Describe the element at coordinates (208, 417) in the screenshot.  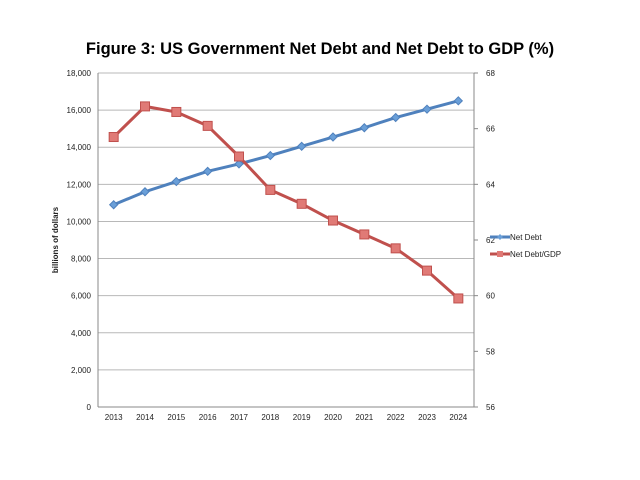
I see `x-tick-label: 2016` at that location.